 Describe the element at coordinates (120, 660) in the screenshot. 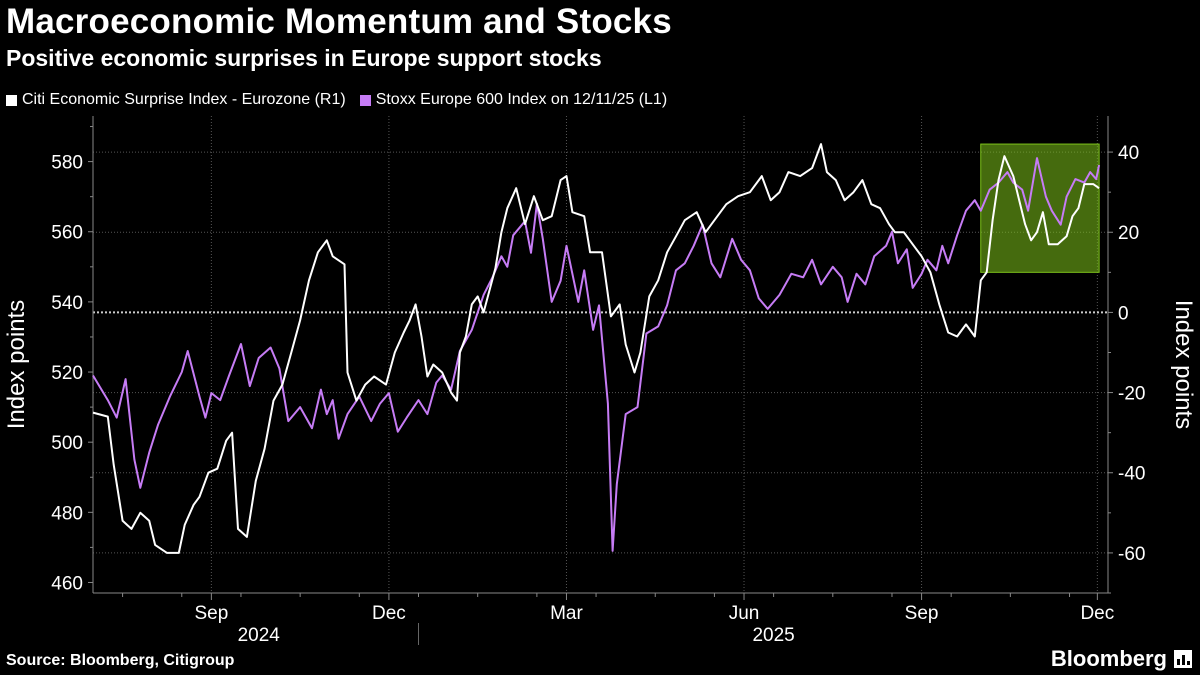

I see `source-note: Source: Bloomberg, Citigroup` at that location.